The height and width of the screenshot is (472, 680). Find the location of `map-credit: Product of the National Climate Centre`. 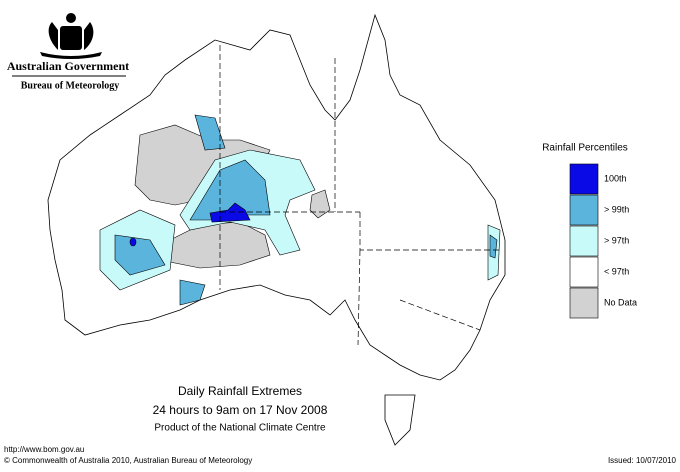

map-credit: Product of the National Climate Centre is located at coordinates (240, 428).